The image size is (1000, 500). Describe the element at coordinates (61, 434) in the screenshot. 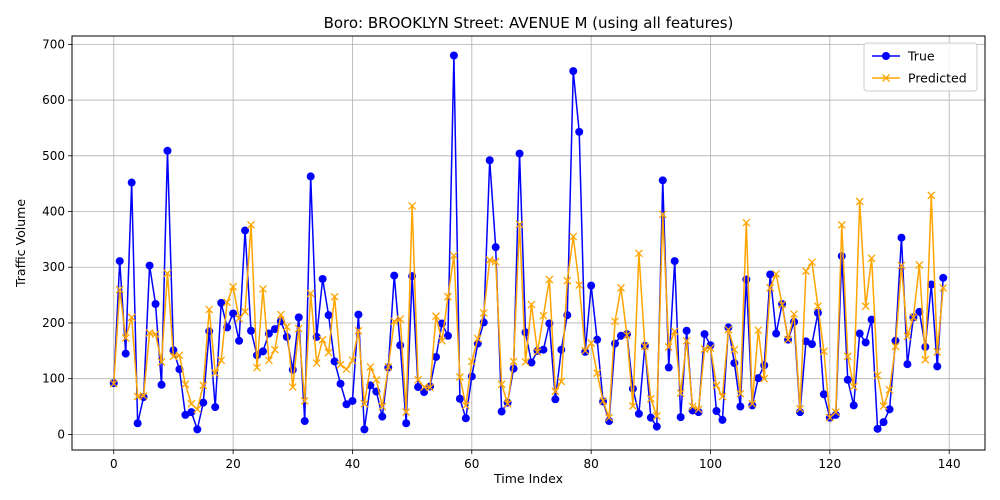

I see `y-tick-label: 0` at that location.